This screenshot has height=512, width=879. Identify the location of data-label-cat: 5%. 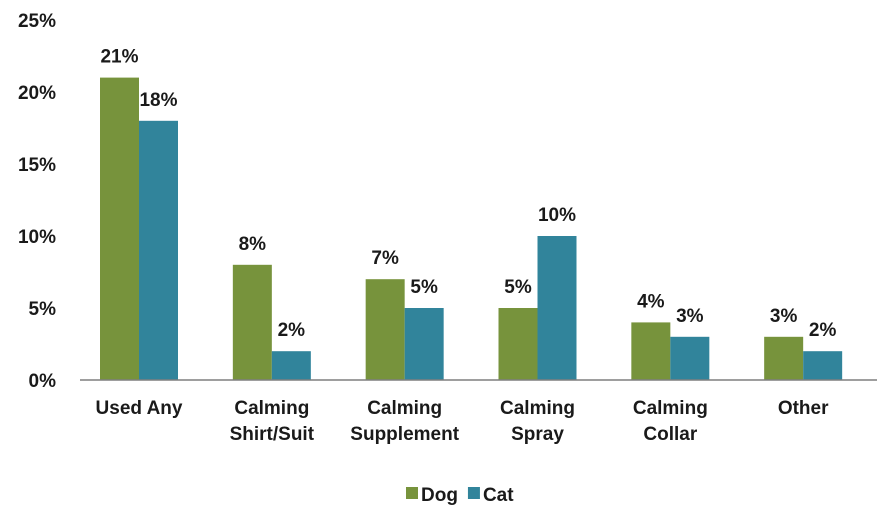
(424, 287).